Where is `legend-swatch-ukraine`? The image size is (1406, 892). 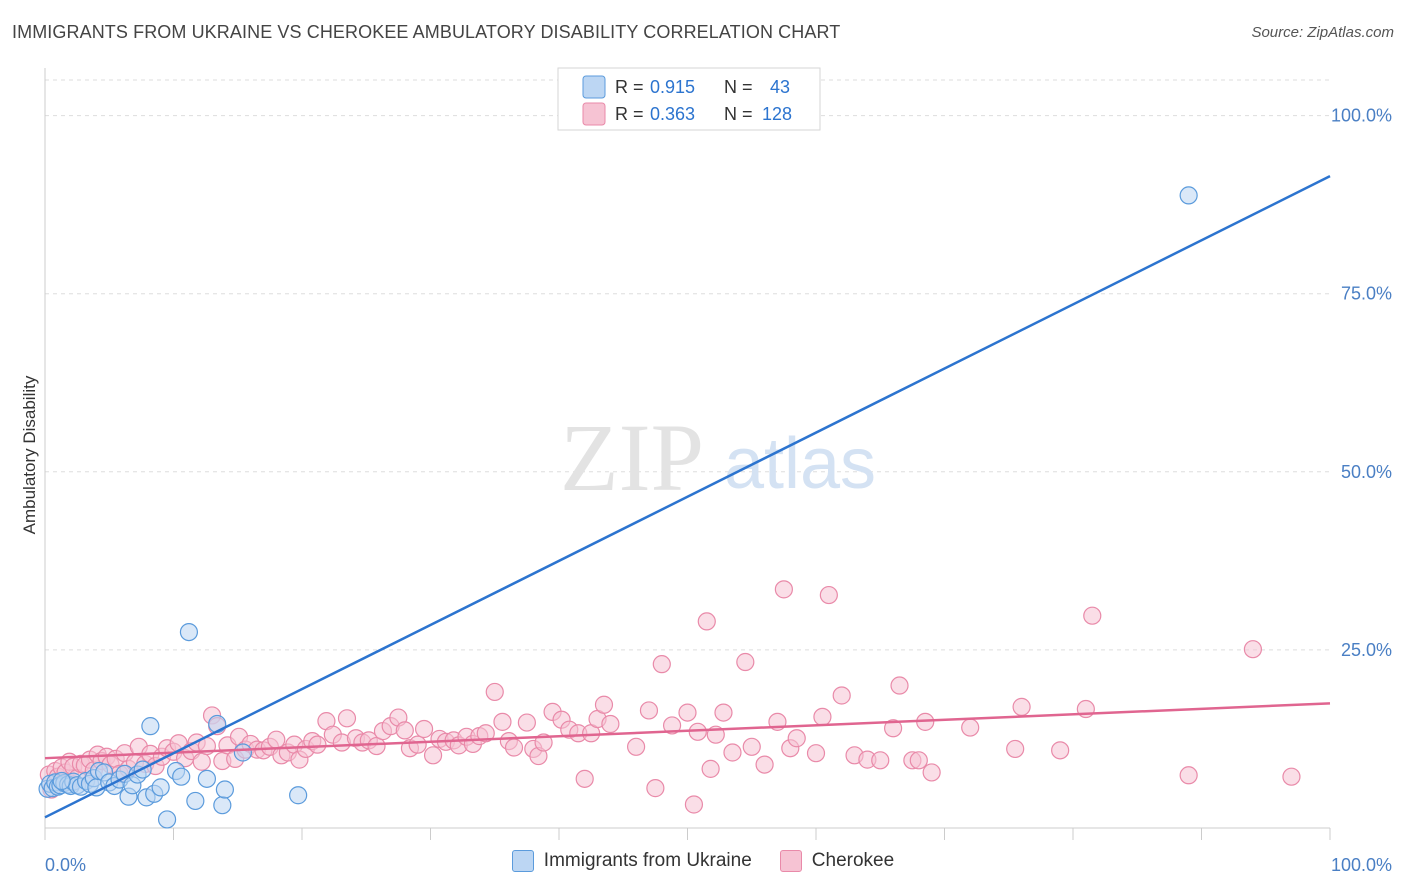
legend-swatch-ukraine is located at coordinates (594, 87).